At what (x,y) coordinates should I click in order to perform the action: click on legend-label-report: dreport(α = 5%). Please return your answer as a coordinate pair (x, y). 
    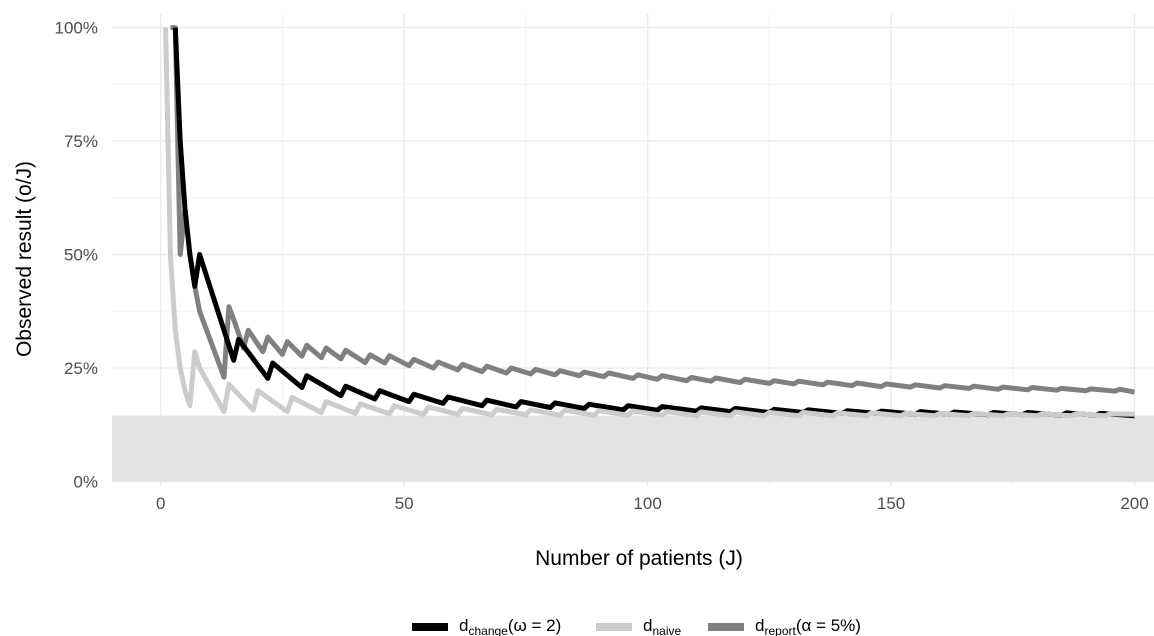
    Looking at the image, I should click on (808, 626).